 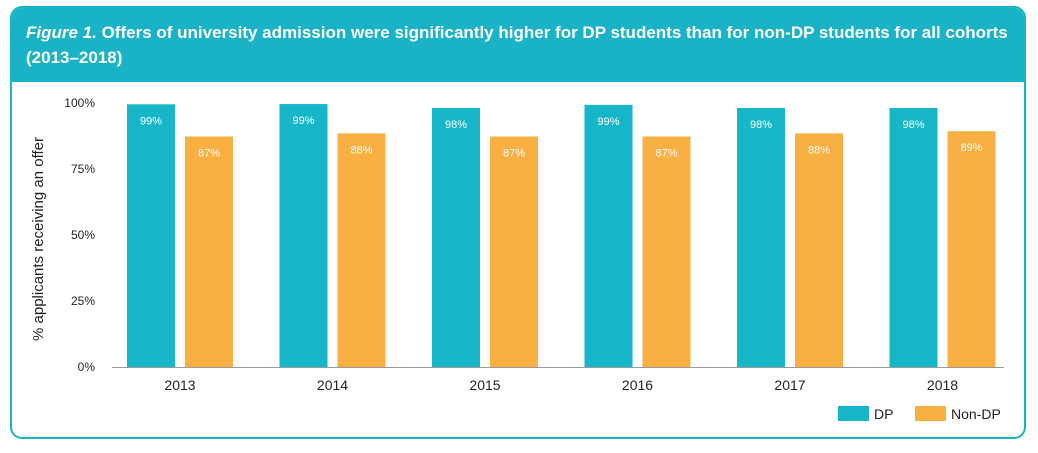 What do you see at coordinates (819, 150) in the screenshot?
I see `non-dp-data-label-2017: 88%` at bounding box center [819, 150].